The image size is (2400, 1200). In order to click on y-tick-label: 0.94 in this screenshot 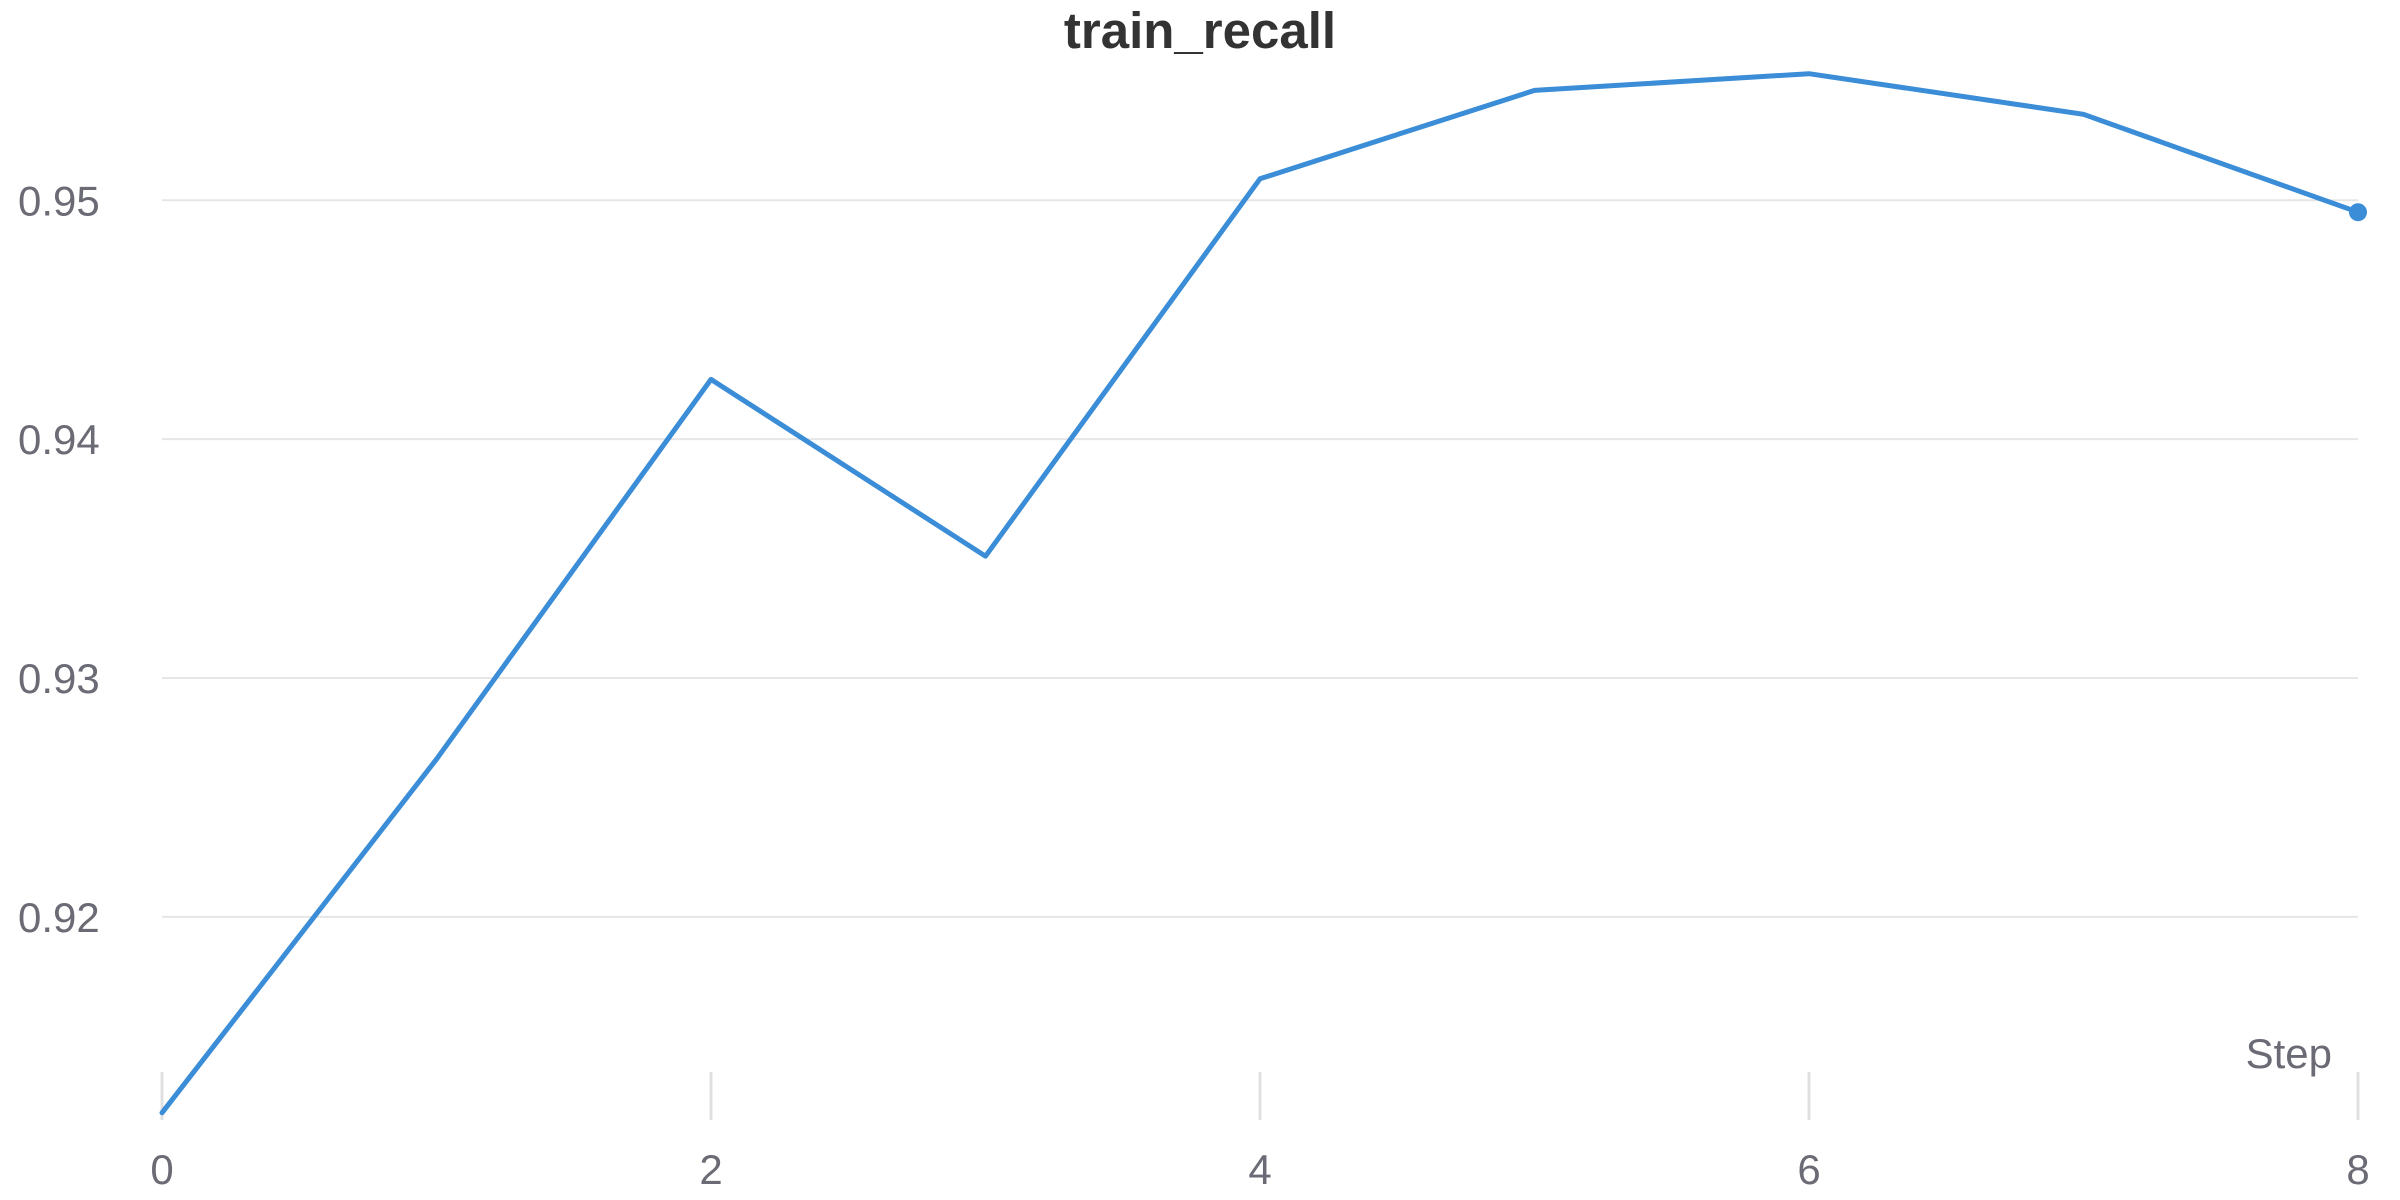, I will do `click(59, 439)`.